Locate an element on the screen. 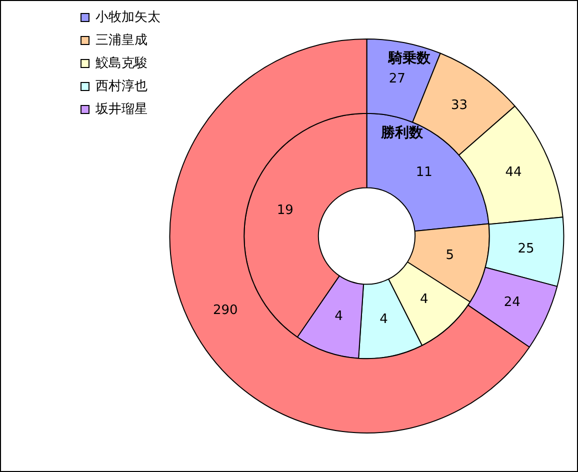  data-label: 290 is located at coordinates (225, 310).